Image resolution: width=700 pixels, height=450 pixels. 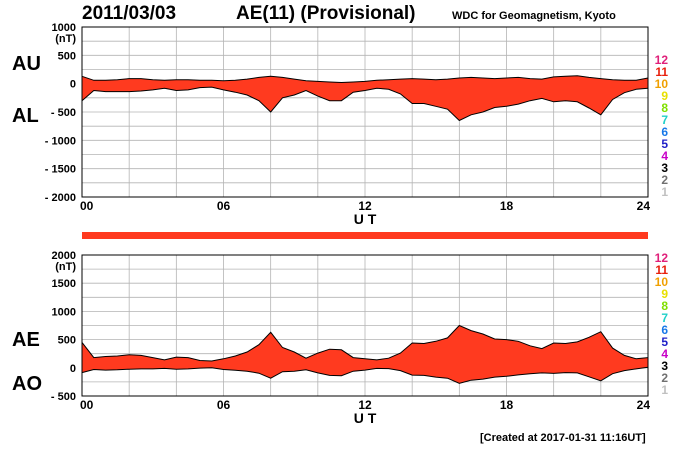 I want to click on organization-label: WDC for Geomagnetism, Kyoto, so click(x=534, y=16).